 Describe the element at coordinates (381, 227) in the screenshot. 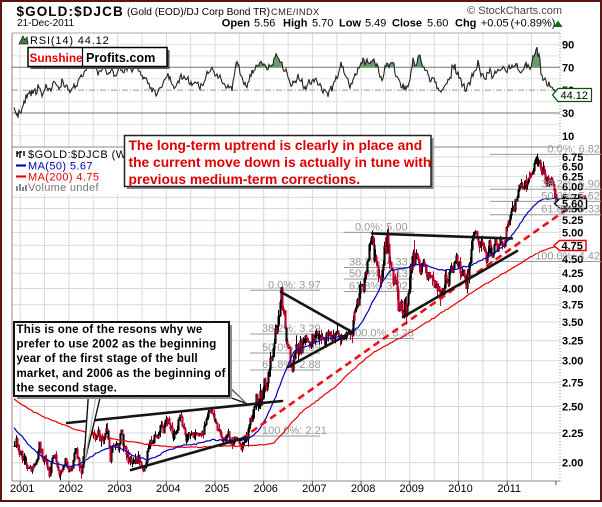

I see `svg-text: 0.0%: 5.00` at that location.